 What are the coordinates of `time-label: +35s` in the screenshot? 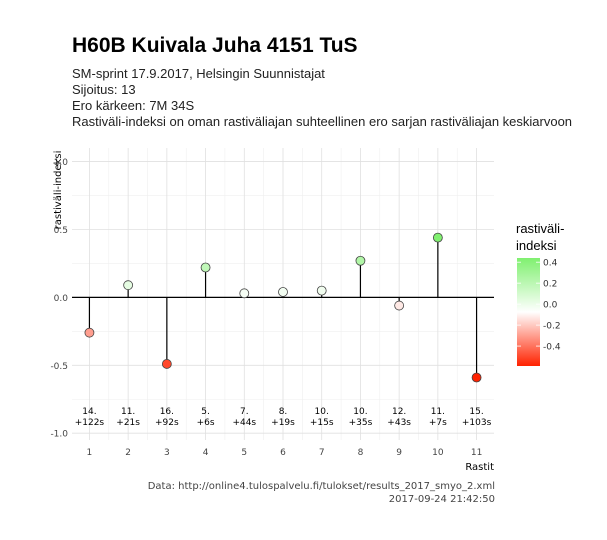 It's located at (361, 423).